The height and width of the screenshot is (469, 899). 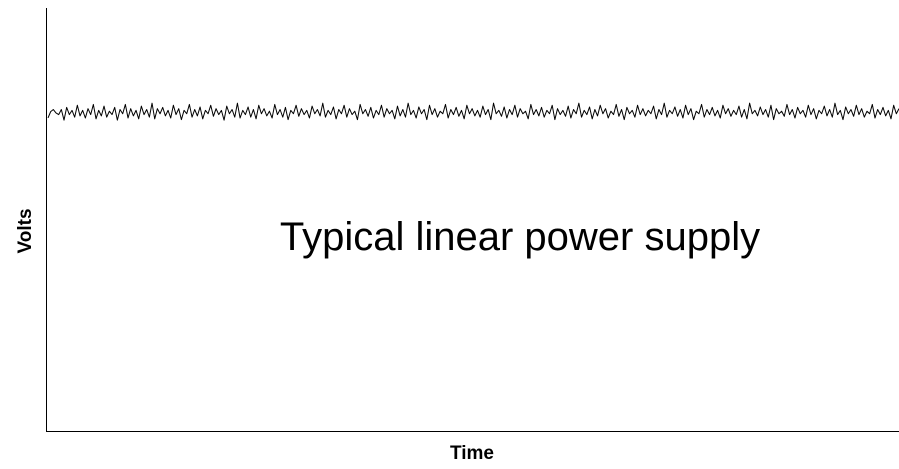 What do you see at coordinates (472, 453) in the screenshot?
I see `x-axis-label: Time` at bounding box center [472, 453].